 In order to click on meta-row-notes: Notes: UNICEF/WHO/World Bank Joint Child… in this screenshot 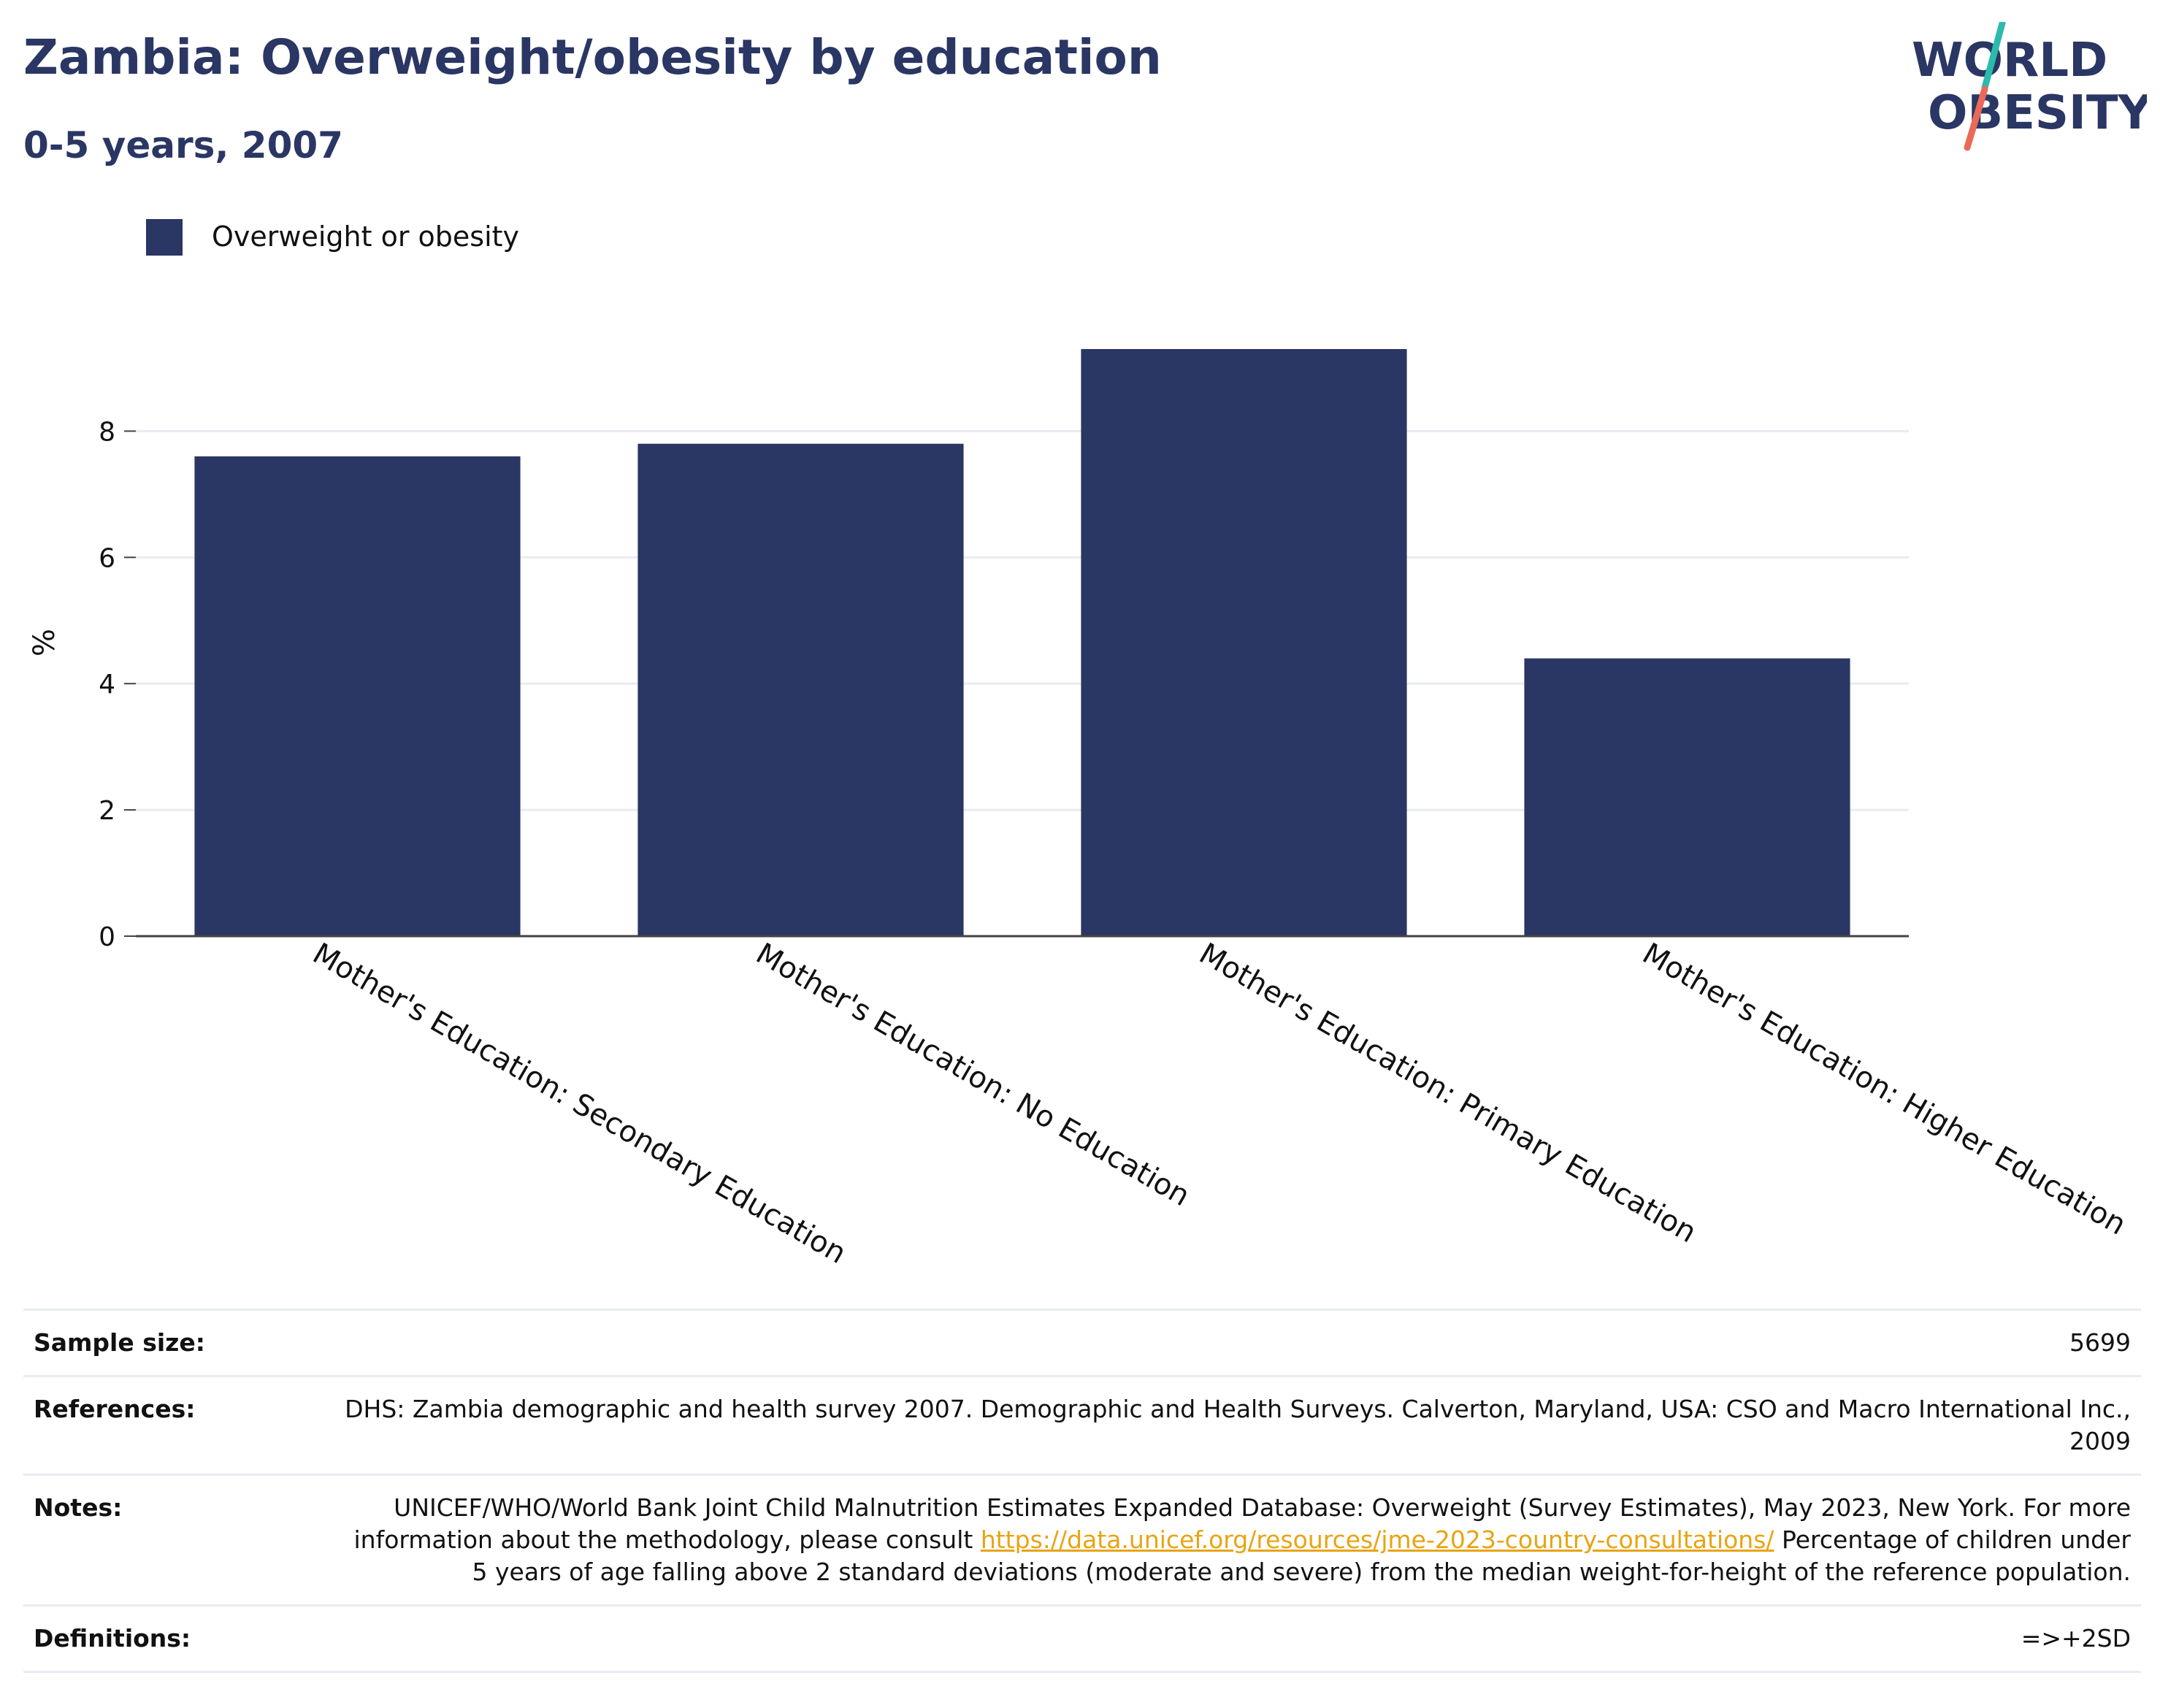, I will do `click(1082, 1540)`.